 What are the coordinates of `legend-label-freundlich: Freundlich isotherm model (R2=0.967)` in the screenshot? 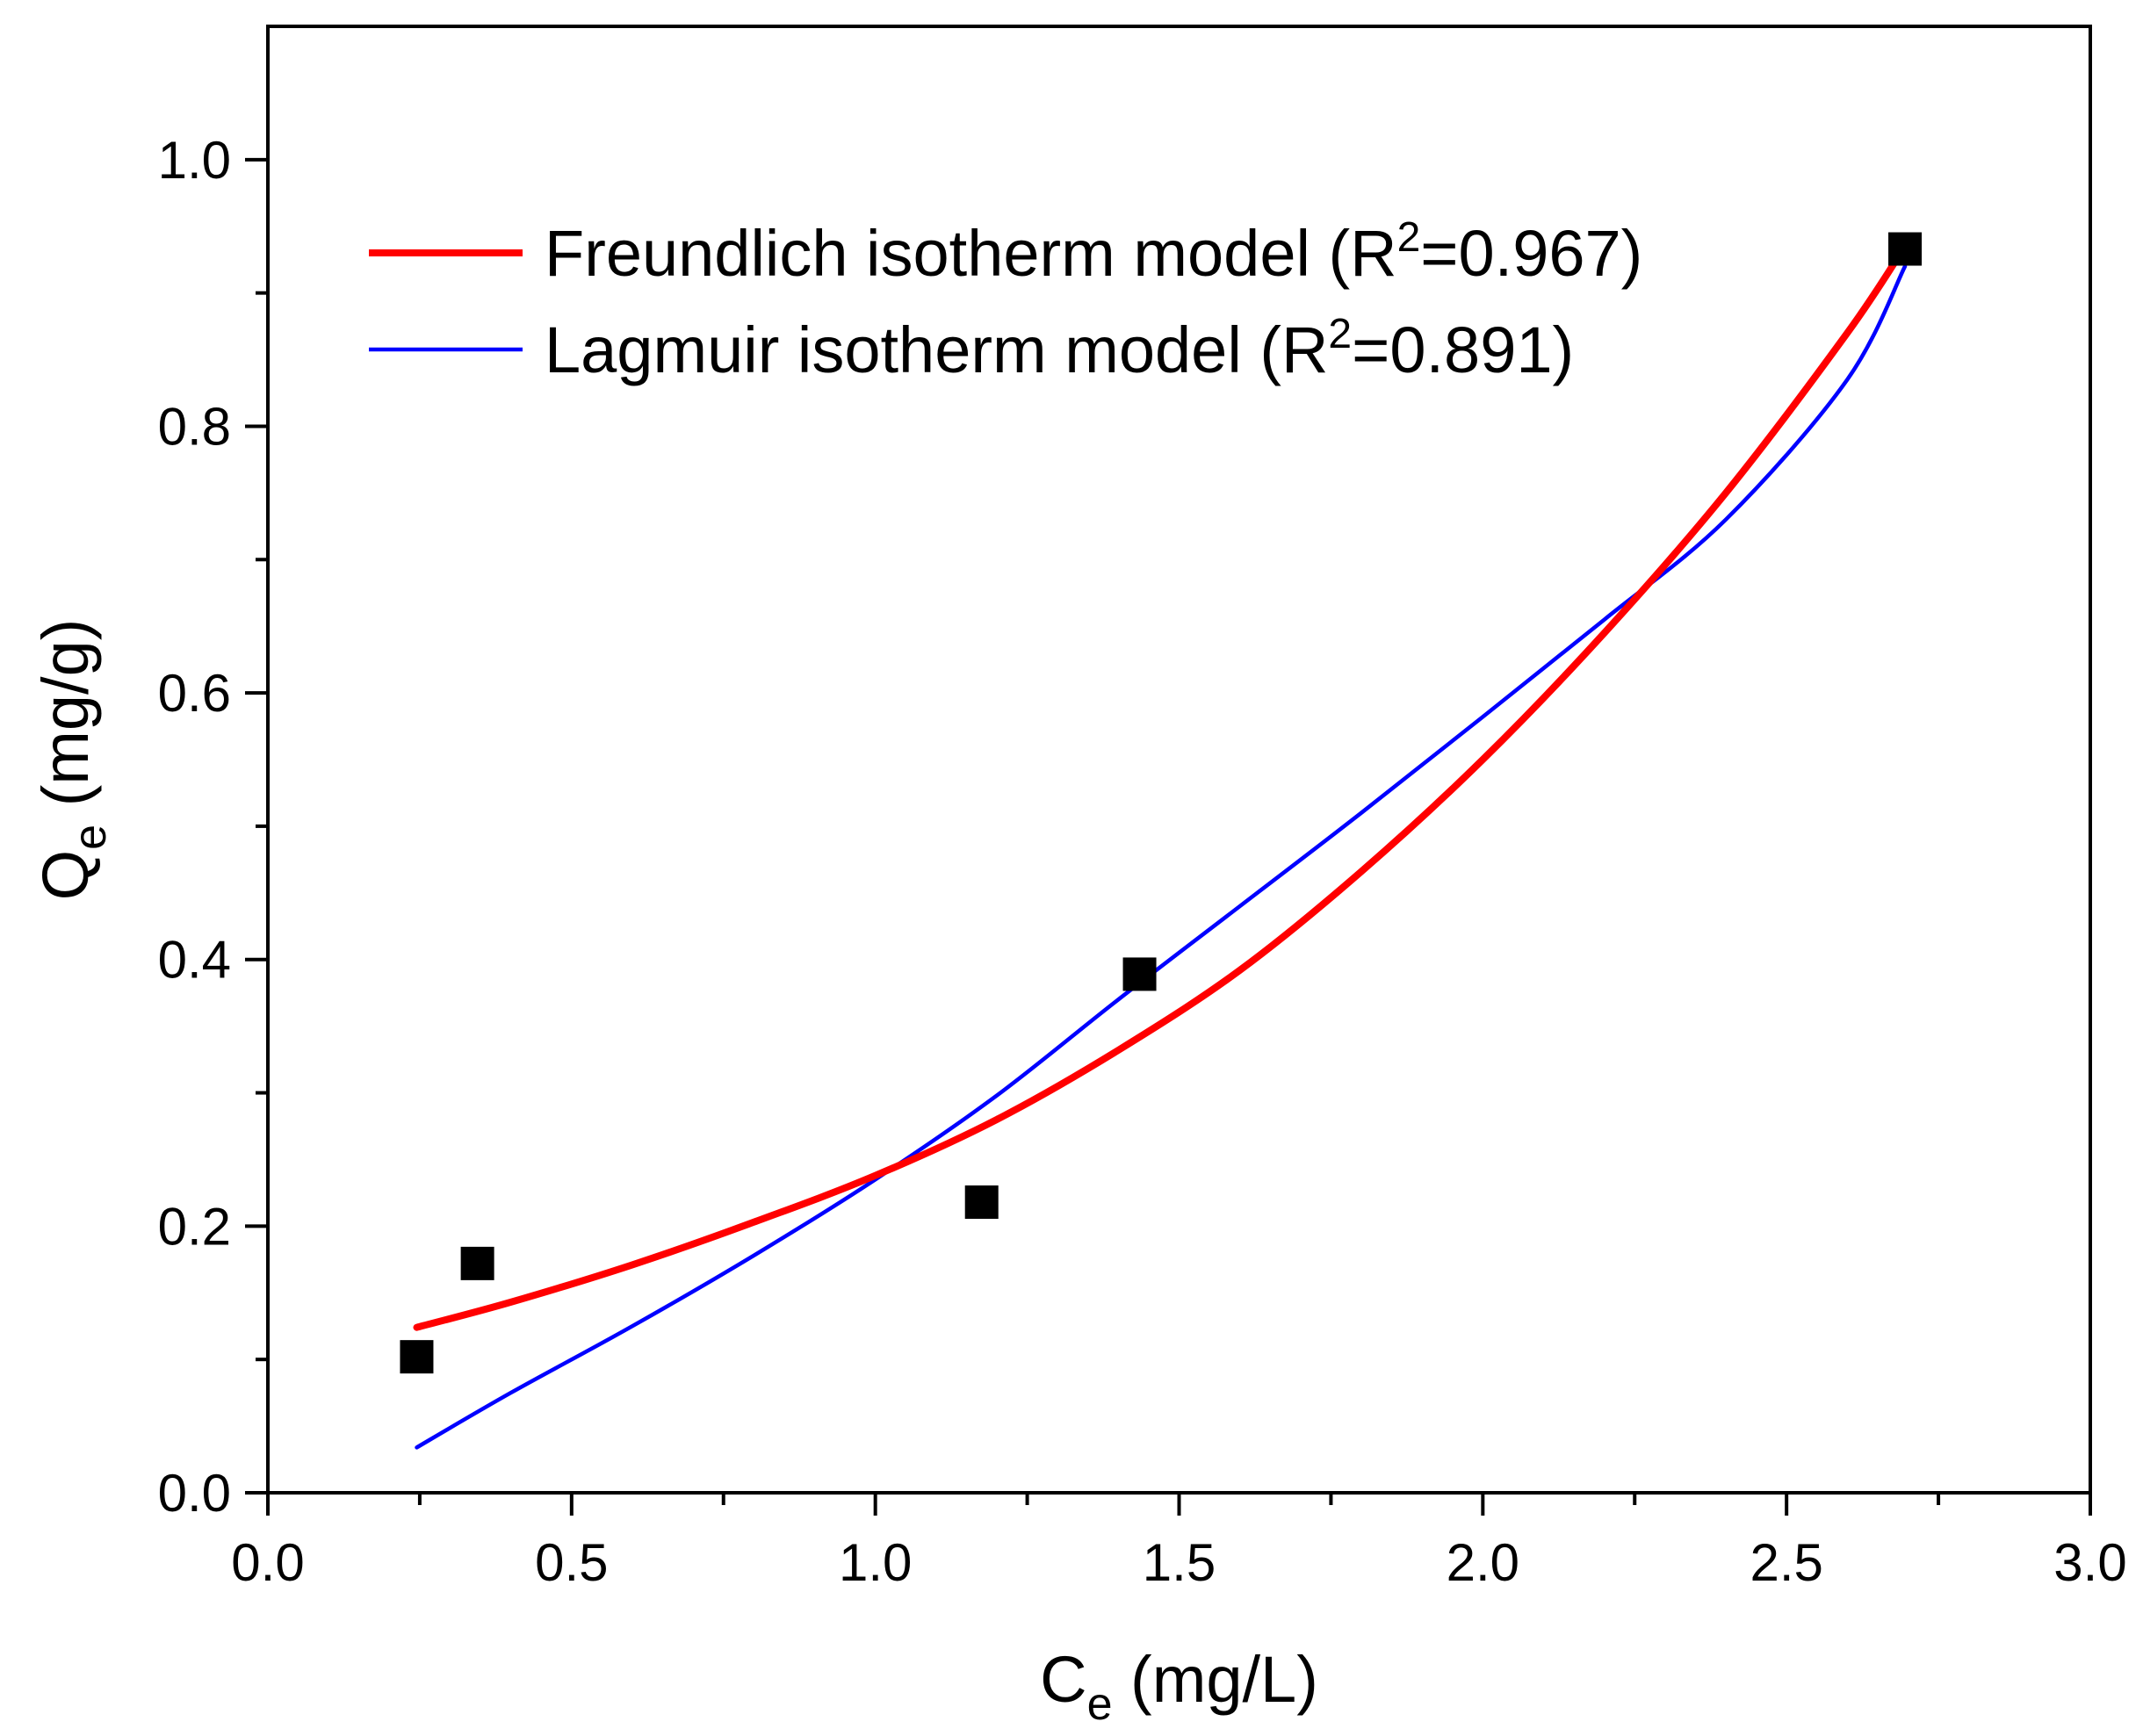 It's located at (1093, 252).